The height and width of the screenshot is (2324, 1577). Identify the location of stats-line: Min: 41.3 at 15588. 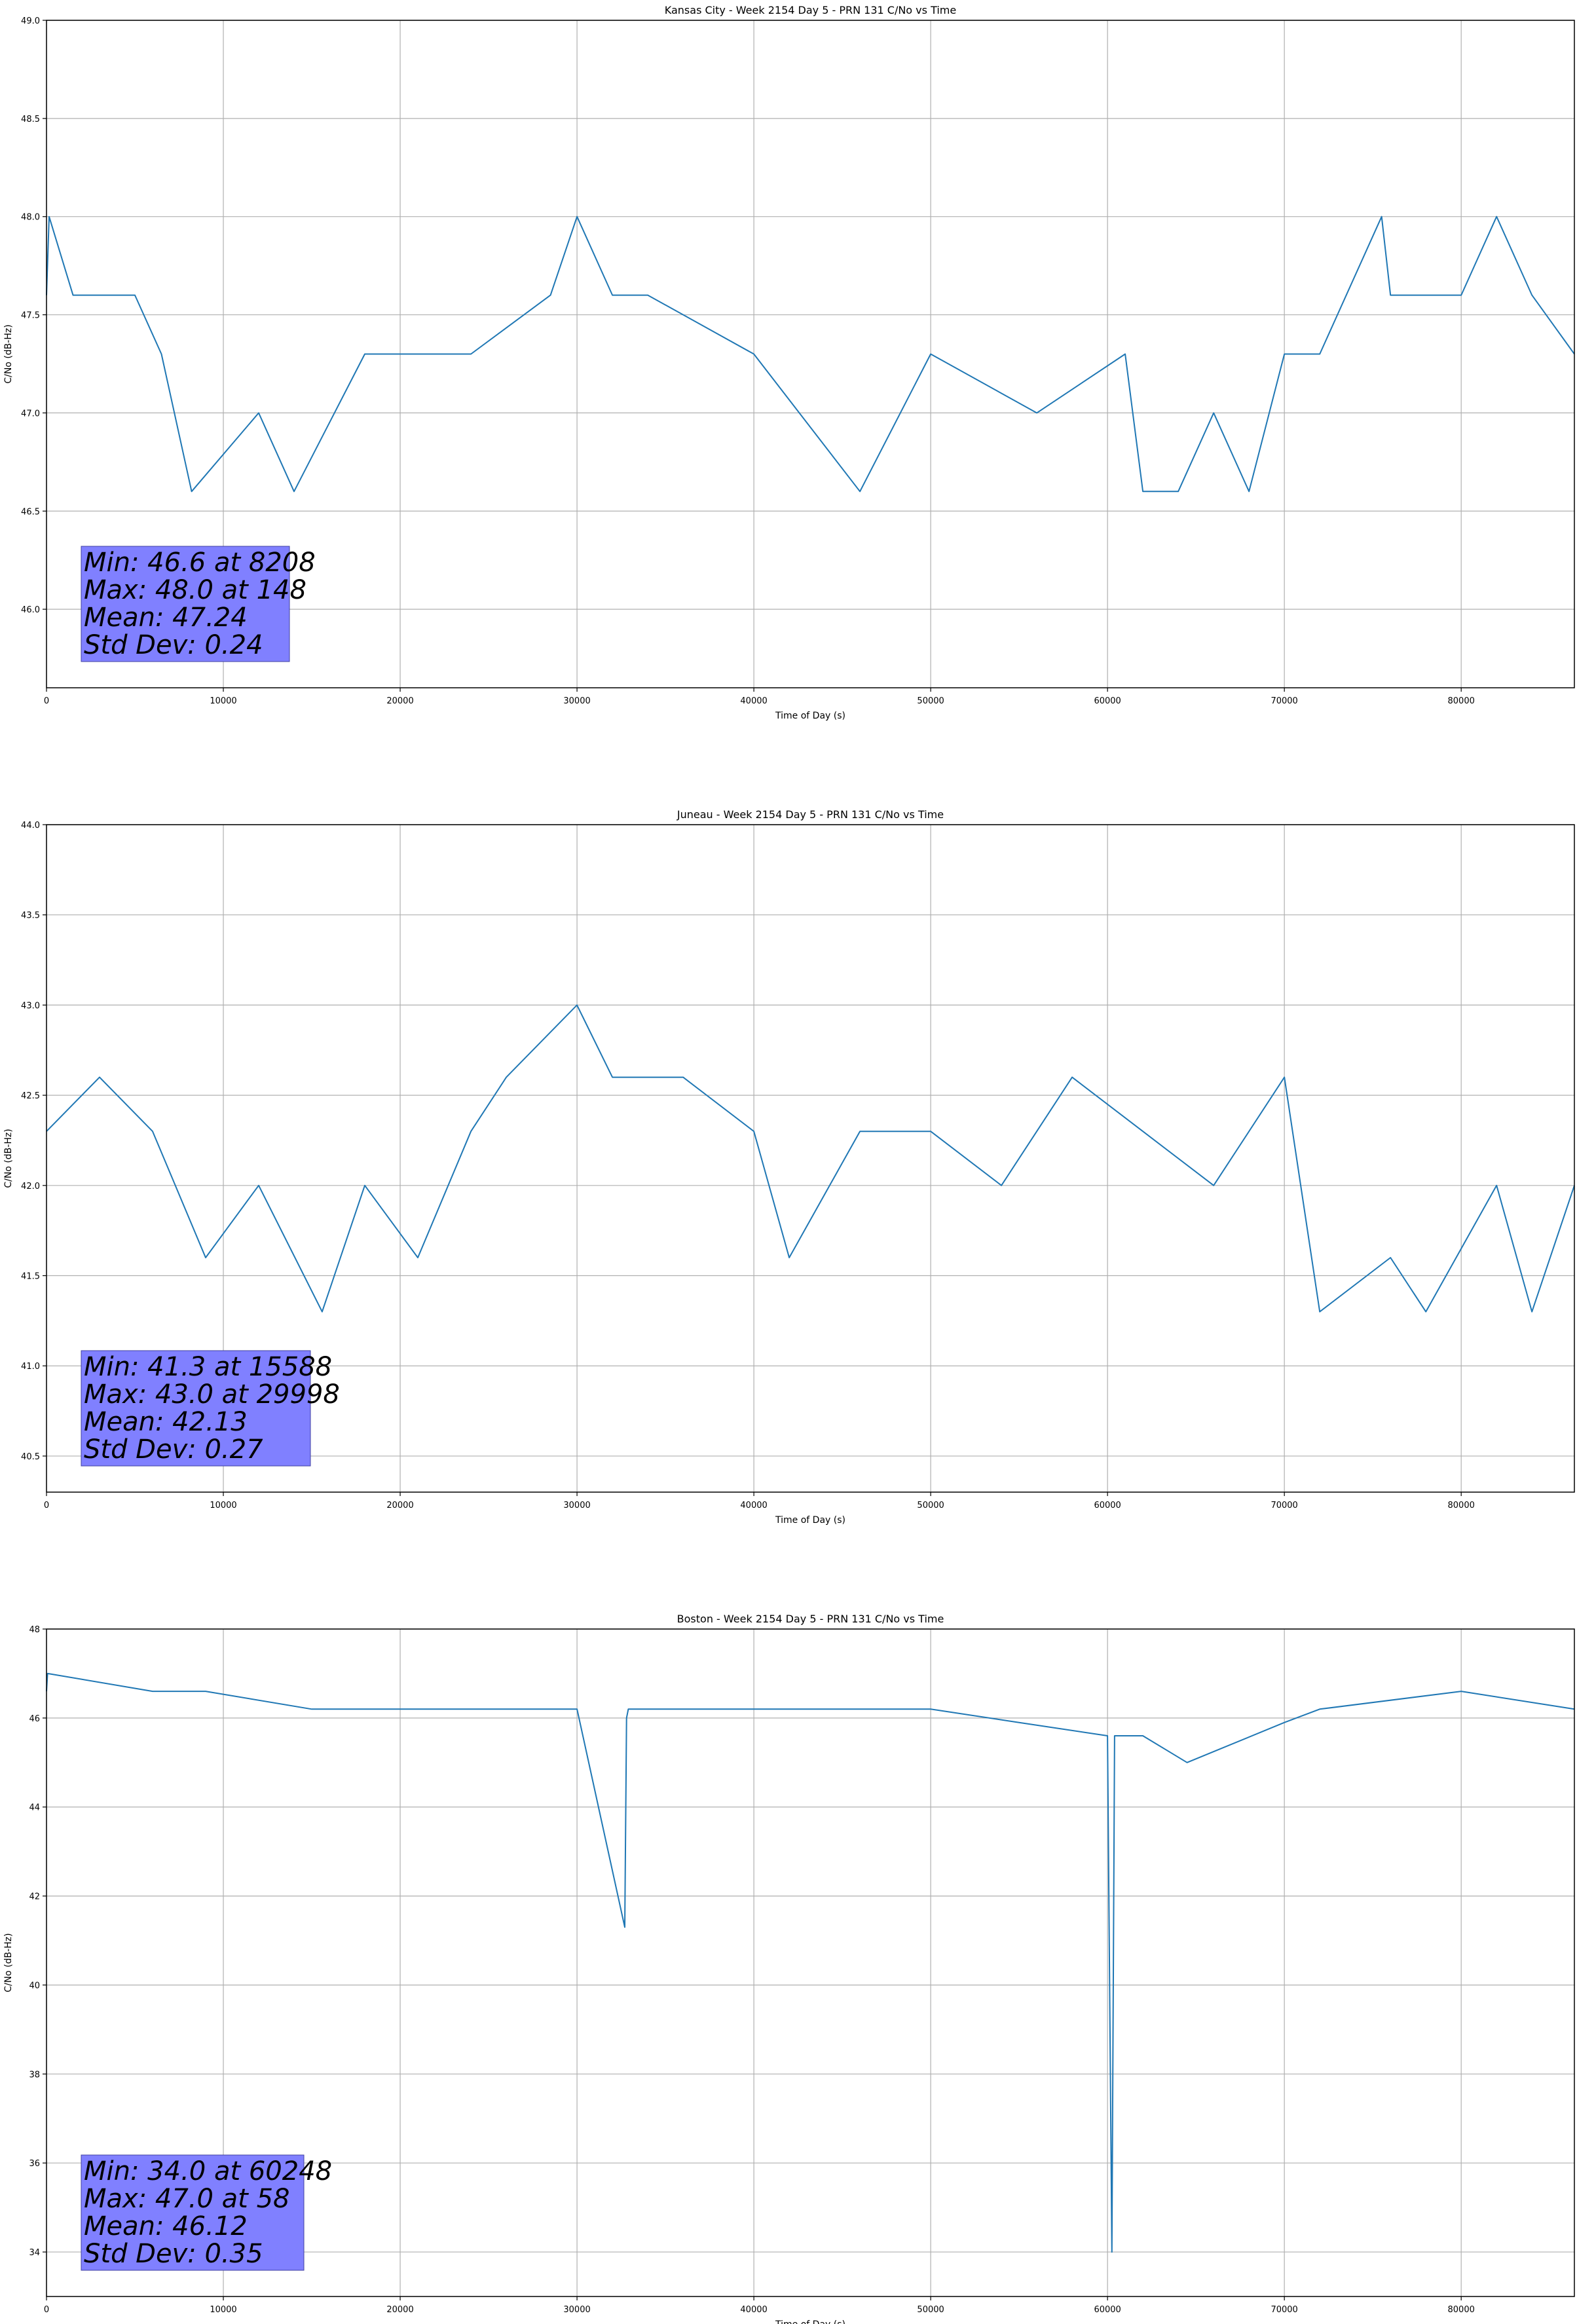
(208, 1367).